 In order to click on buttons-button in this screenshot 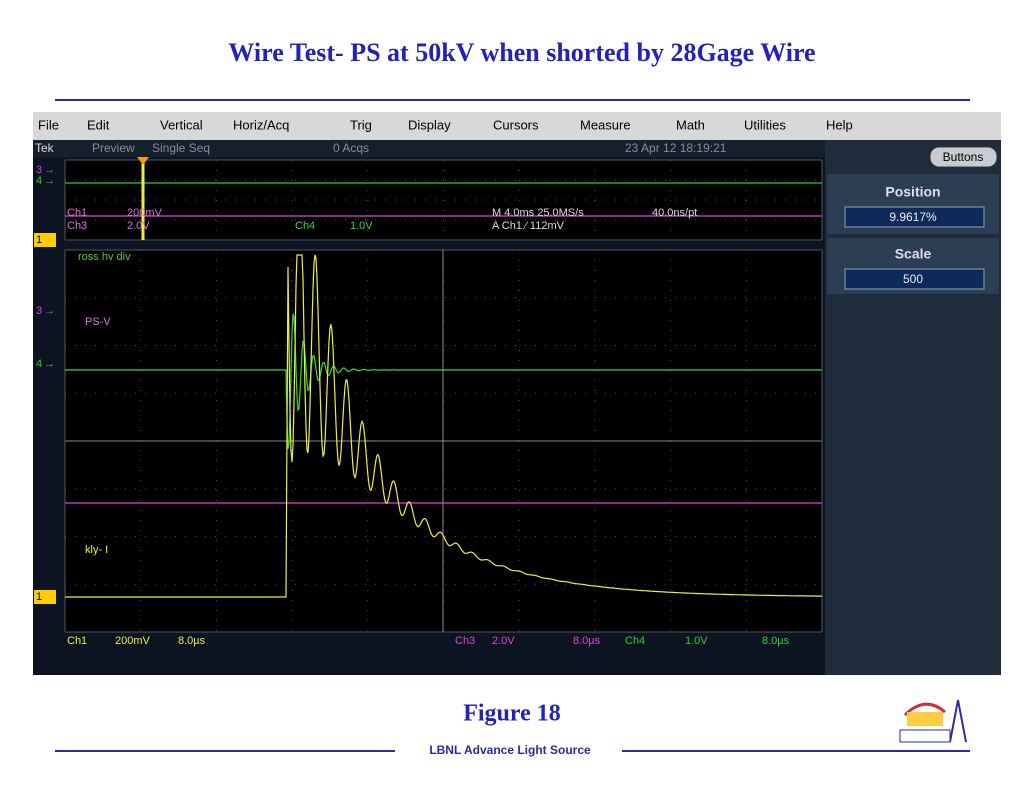, I will do `click(963, 157)`.